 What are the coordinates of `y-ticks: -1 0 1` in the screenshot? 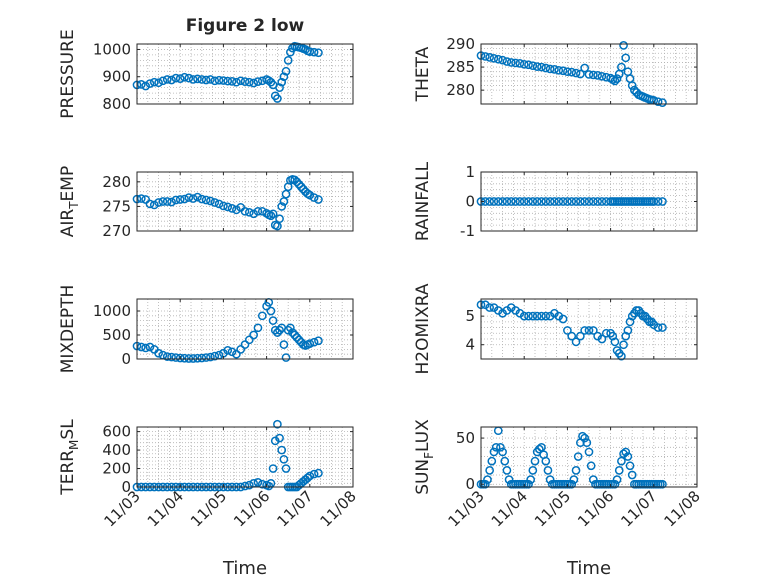 It's located at (578, 201).